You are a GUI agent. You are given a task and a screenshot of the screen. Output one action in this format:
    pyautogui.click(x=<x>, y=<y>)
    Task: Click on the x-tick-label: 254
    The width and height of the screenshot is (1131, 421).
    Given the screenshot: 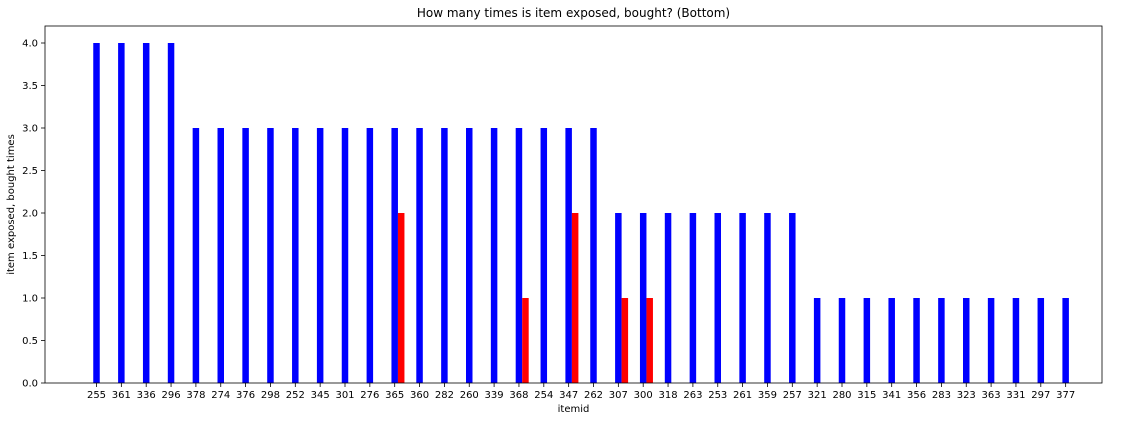 What is the action you would take?
    pyautogui.click(x=543, y=395)
    